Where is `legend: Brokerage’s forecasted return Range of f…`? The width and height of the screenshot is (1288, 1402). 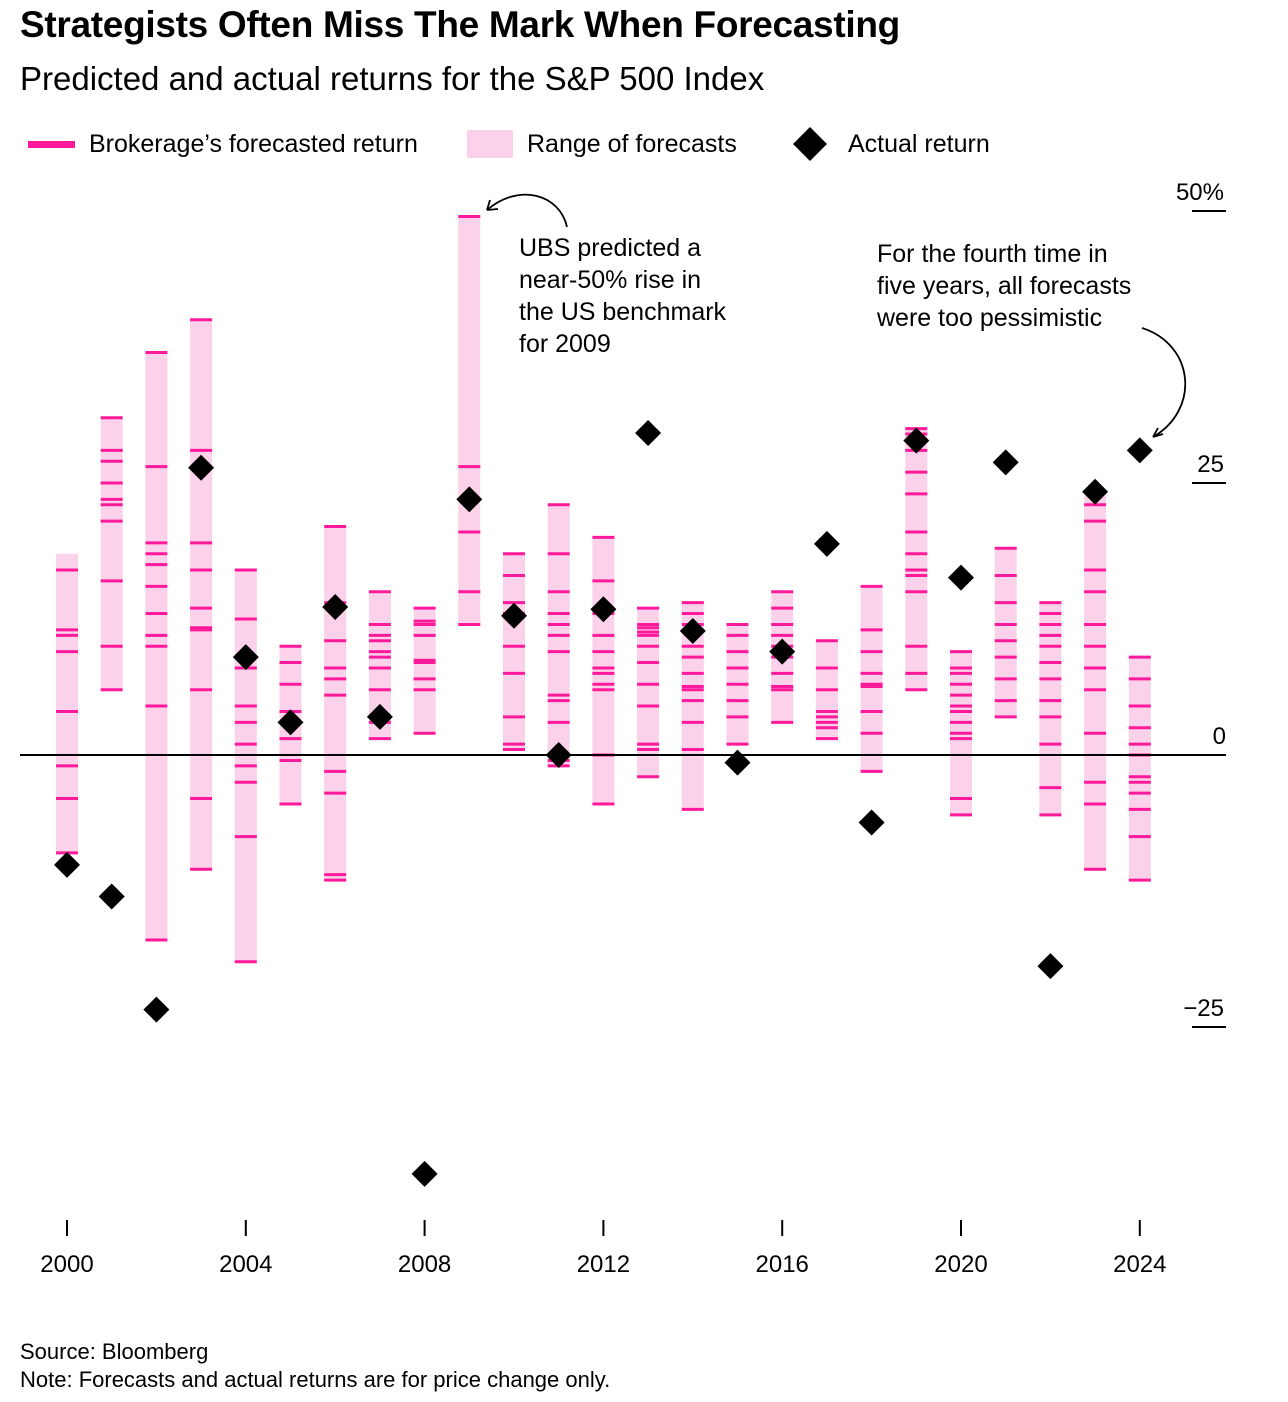
legend: Brokerage’s forecasted return Range of f… is located at coordinates (578, 144).